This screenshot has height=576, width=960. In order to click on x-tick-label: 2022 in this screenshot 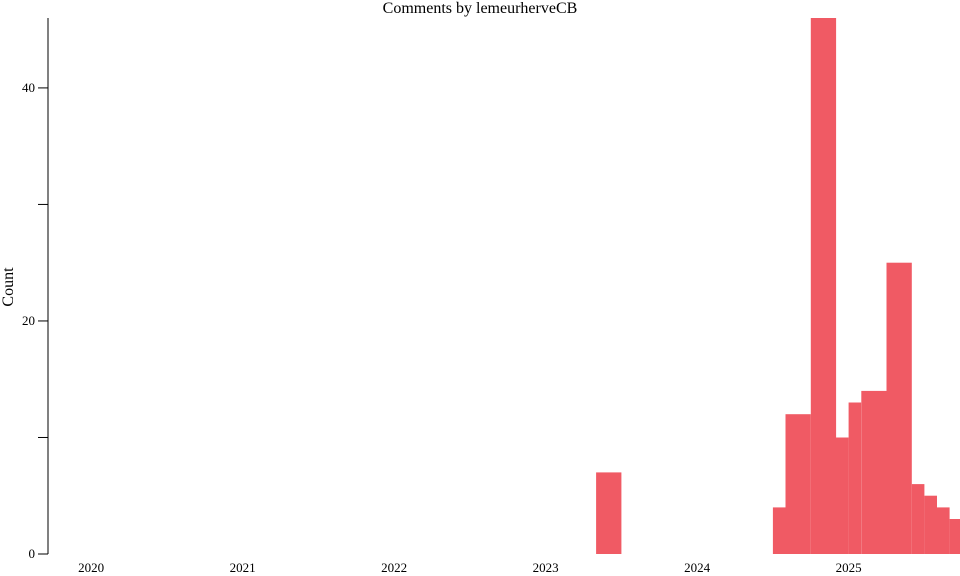, I will do `click(394, 567)`.